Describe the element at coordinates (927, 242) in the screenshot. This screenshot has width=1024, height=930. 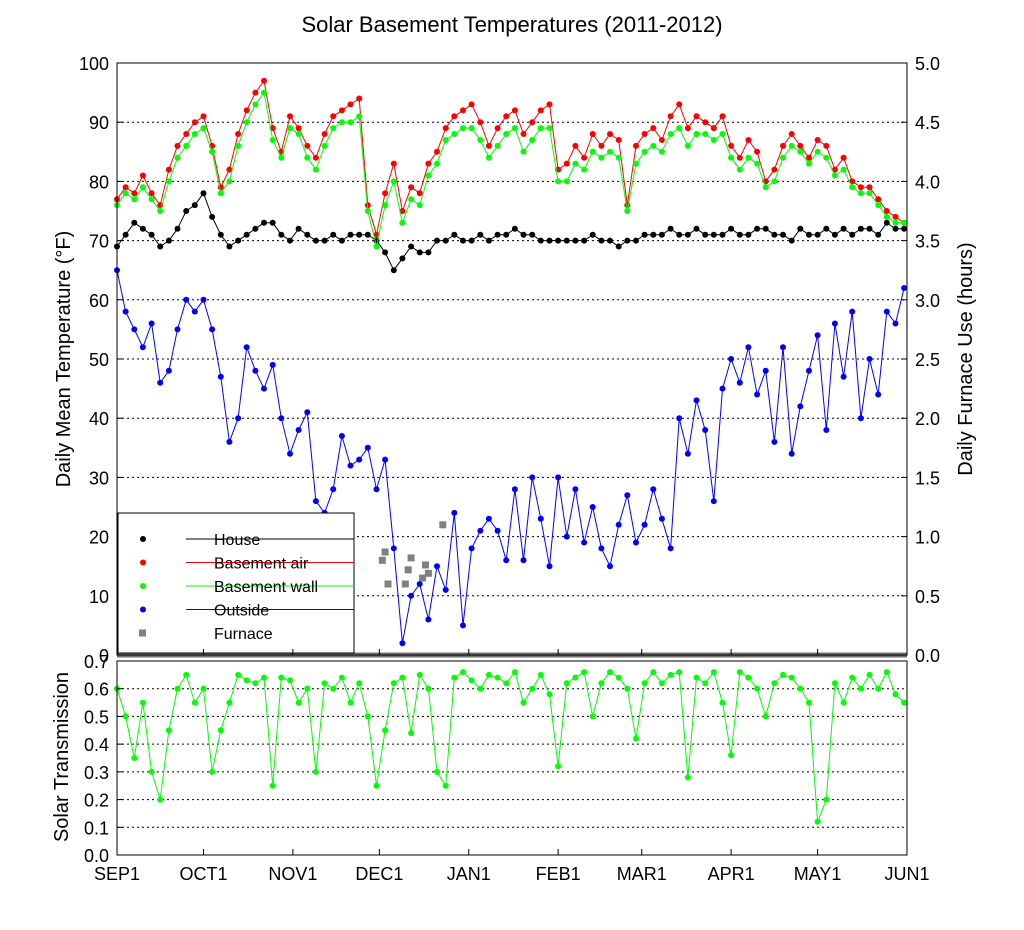
I see `y2-tick-label: 3.5` at that location.